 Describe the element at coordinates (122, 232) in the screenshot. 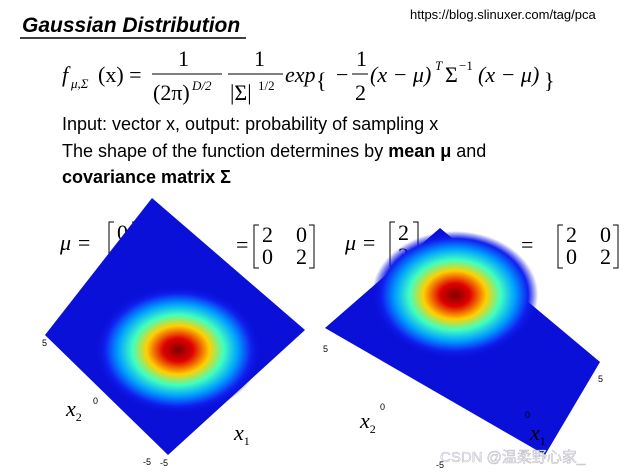

I see `mu-value: 0` at that location.